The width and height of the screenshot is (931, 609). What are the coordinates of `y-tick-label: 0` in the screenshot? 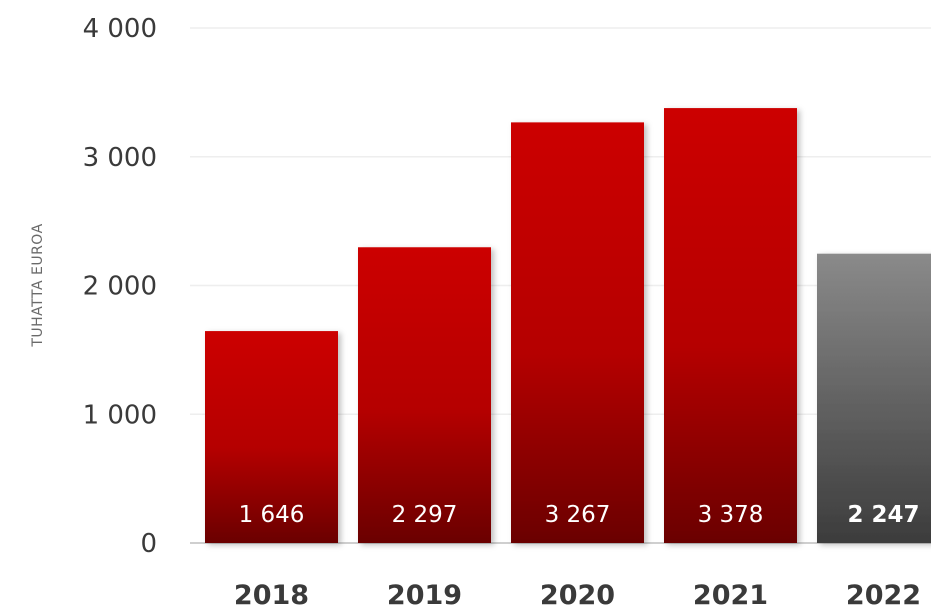 It's located at (148, 544).